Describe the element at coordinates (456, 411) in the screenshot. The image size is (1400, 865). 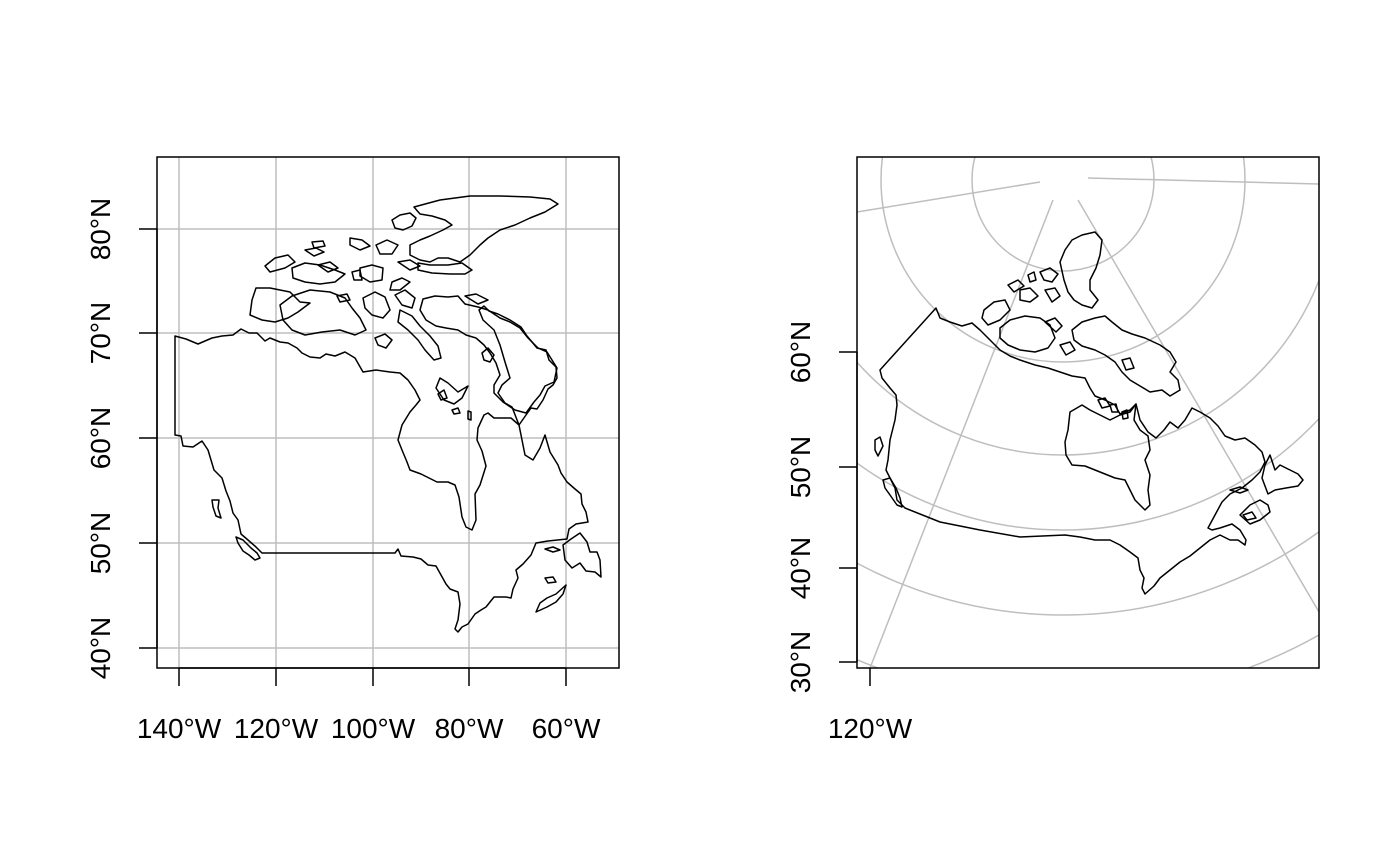
I see `coats-island` at that location.